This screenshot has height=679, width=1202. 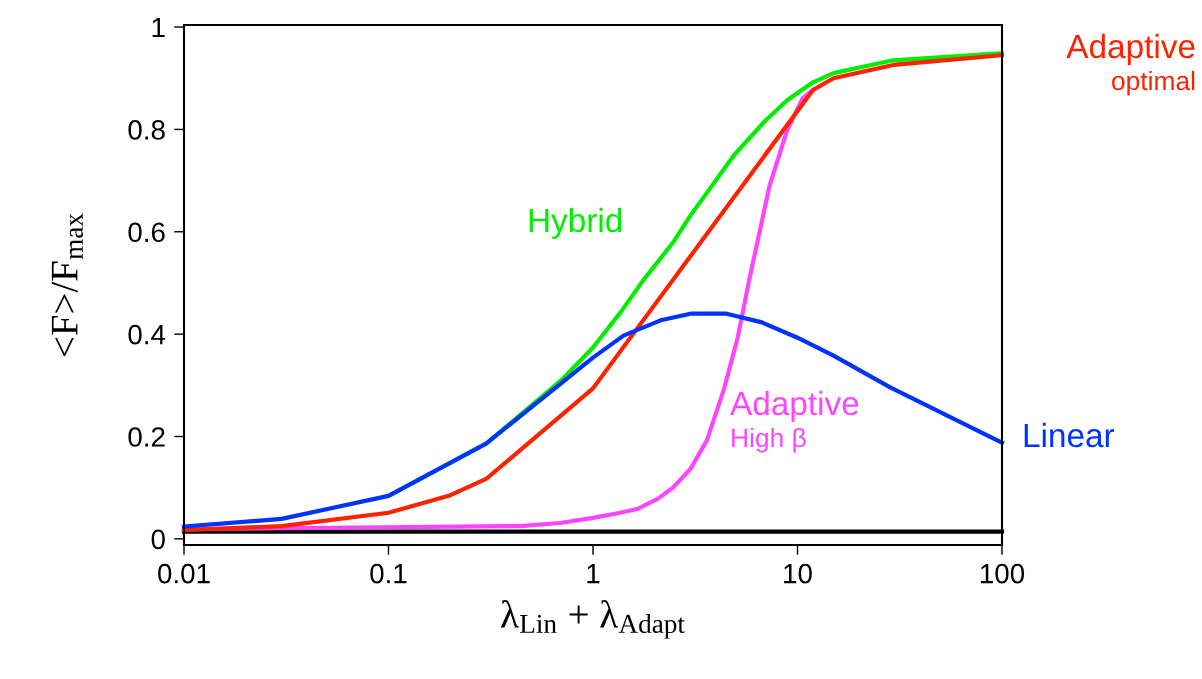 What do you see at coordinates (147, 334) in the screenshot?
I see `y-tick-label: 0.4` at bounding box center [147, 334].